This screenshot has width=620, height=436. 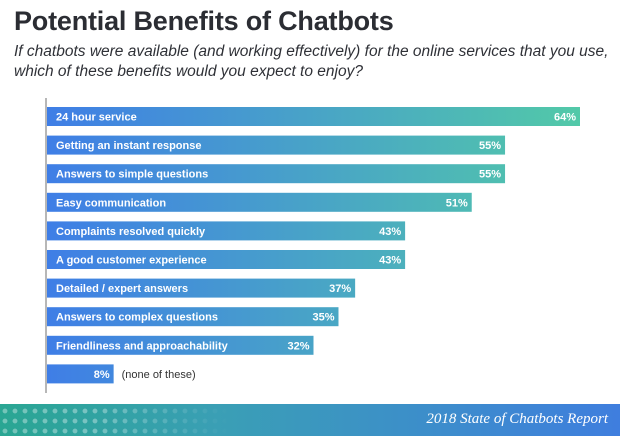 I want to click on value-label-answers-to-complex-questions: 35%, so click(x=323, y=318).